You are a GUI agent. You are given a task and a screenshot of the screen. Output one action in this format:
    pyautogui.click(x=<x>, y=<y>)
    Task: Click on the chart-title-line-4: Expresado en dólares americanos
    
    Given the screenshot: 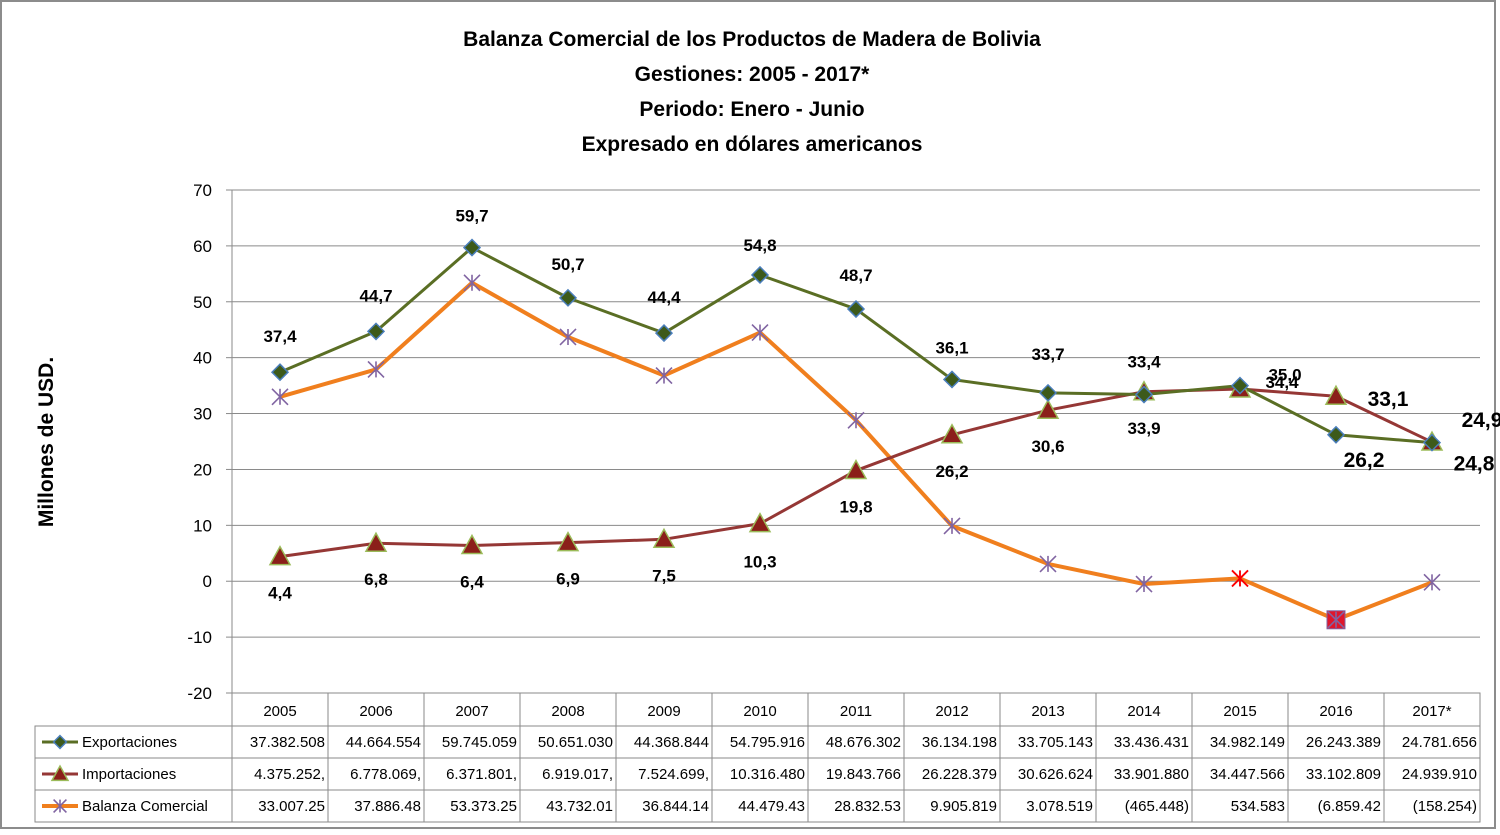 What is the action you would take?
    pyautogui.click(x=752, y=144)
    